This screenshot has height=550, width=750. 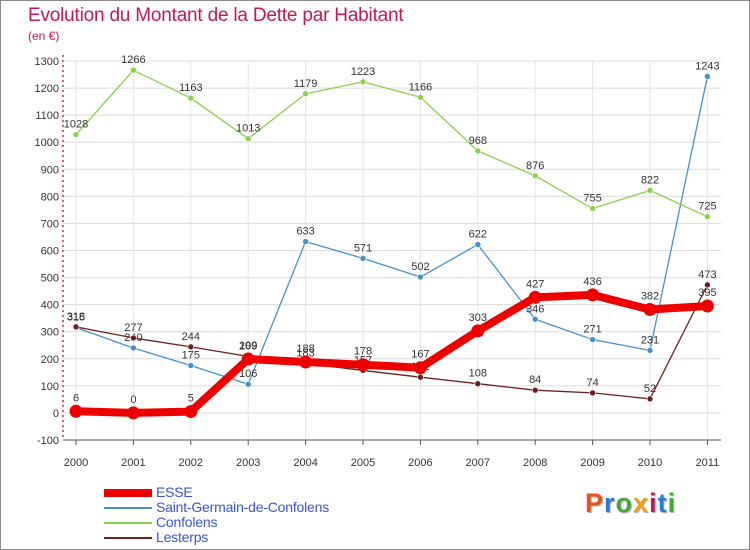 What do you see at coordinates (306, 84) in the screenshot?
I see `data-label-confolens: 1179` at bounding box center [306, 84].